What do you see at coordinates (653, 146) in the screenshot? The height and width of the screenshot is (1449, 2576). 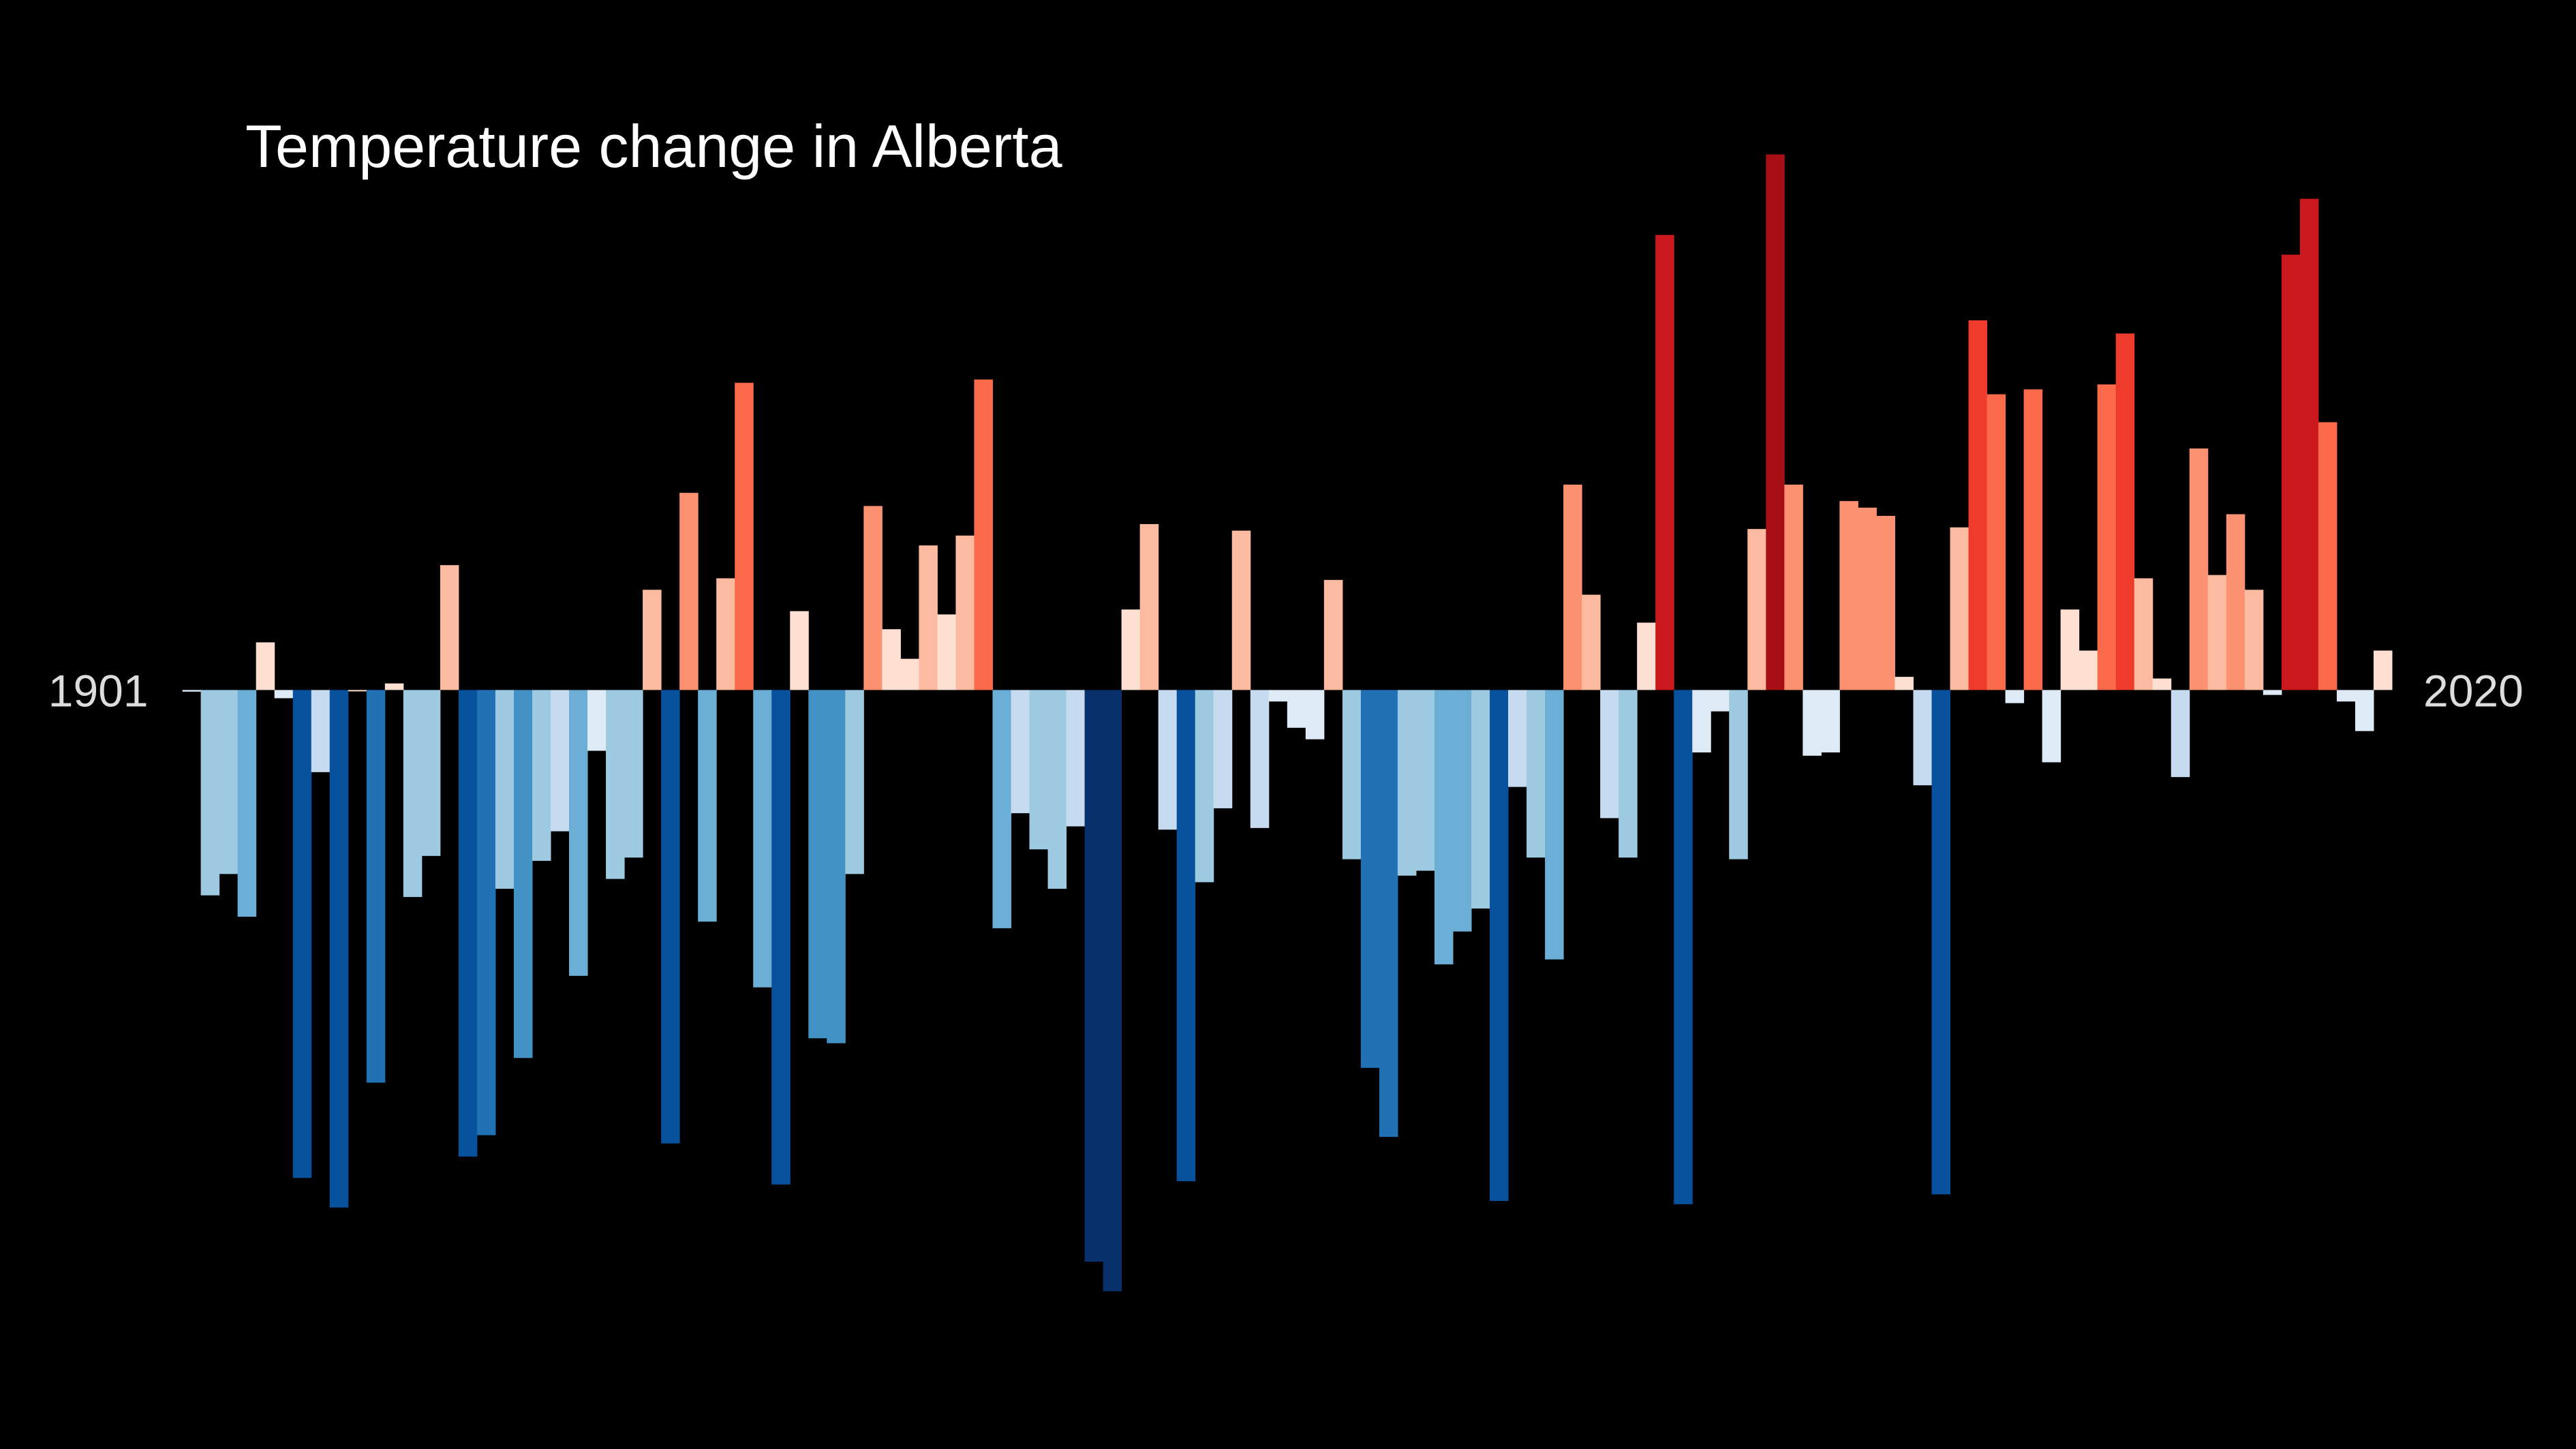 I see `chart-title: Temperature change in Alberta` at bounding box center [653, 146].